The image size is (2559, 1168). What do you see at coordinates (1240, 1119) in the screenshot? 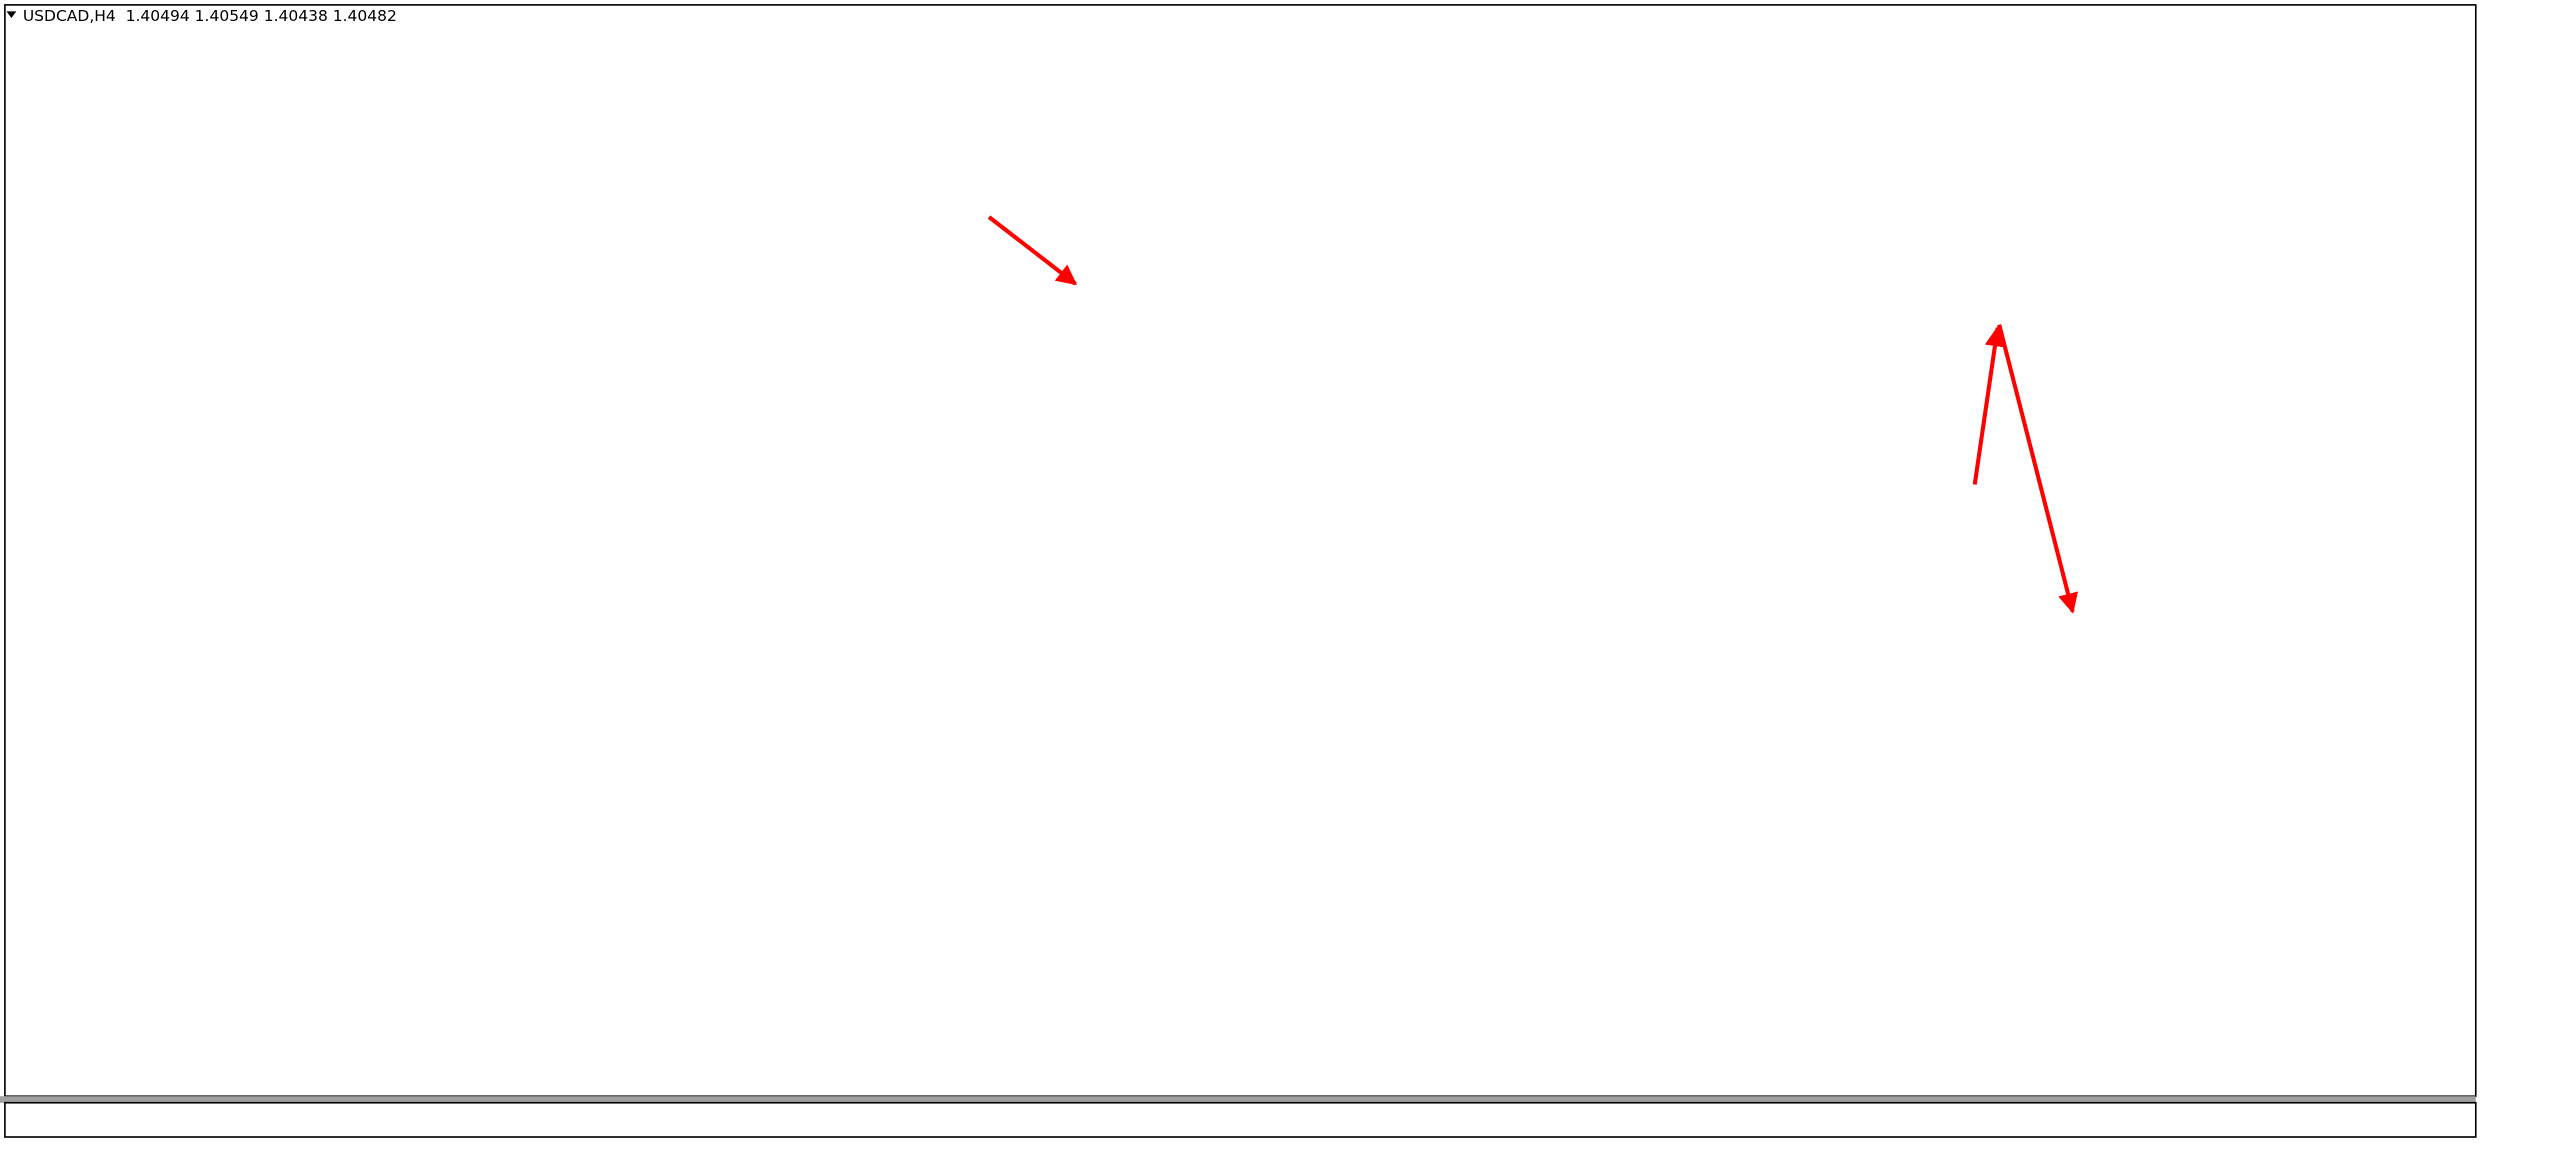
I see `rsi-frame` at bounding box center [1240, 1119].